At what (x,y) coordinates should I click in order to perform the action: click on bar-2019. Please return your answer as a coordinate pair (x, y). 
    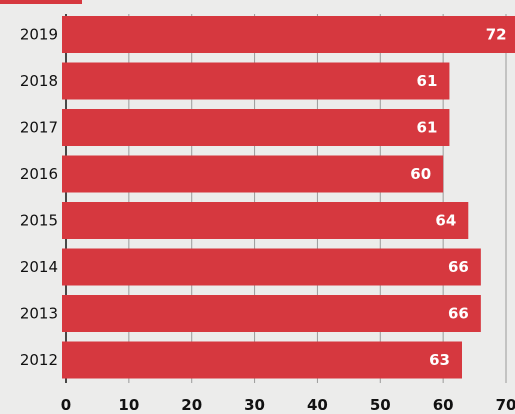
    Looking at the image, I should click on (288, 34).